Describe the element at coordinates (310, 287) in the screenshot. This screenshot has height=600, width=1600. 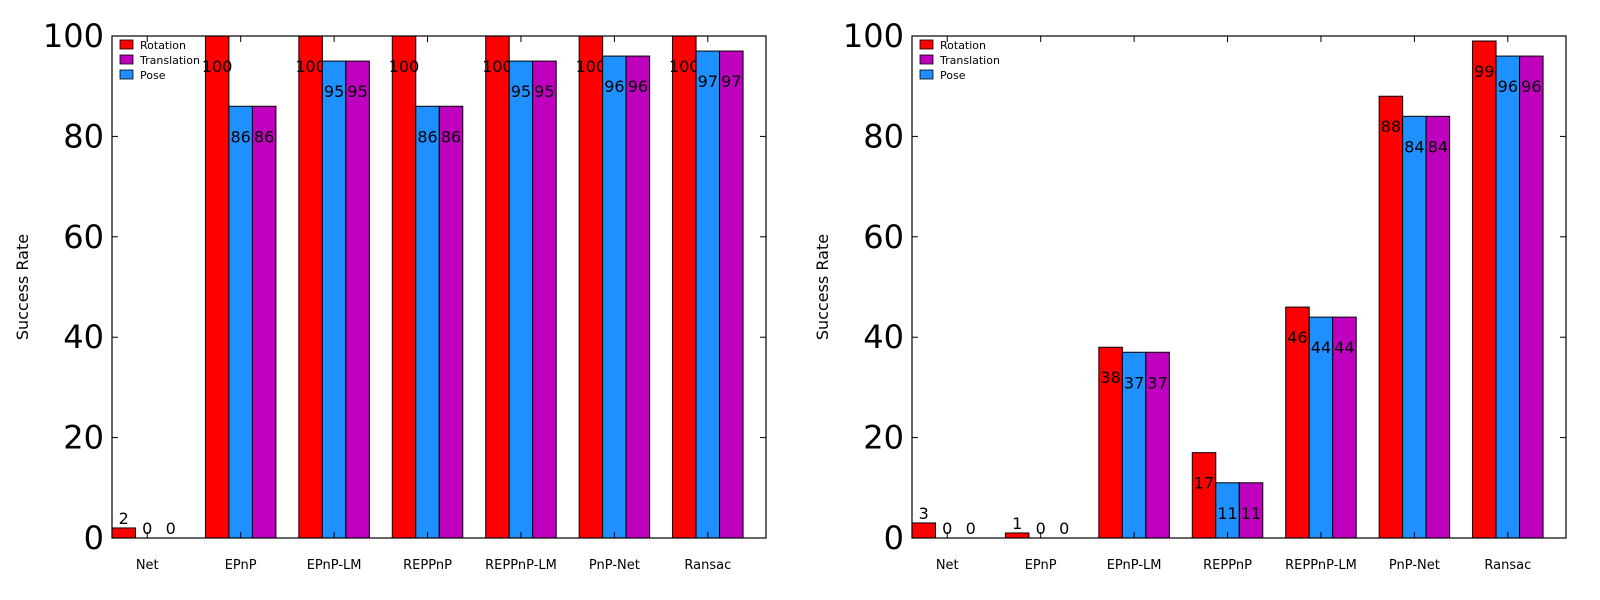
I see `bar-rotation-epnp-lm` at that location.